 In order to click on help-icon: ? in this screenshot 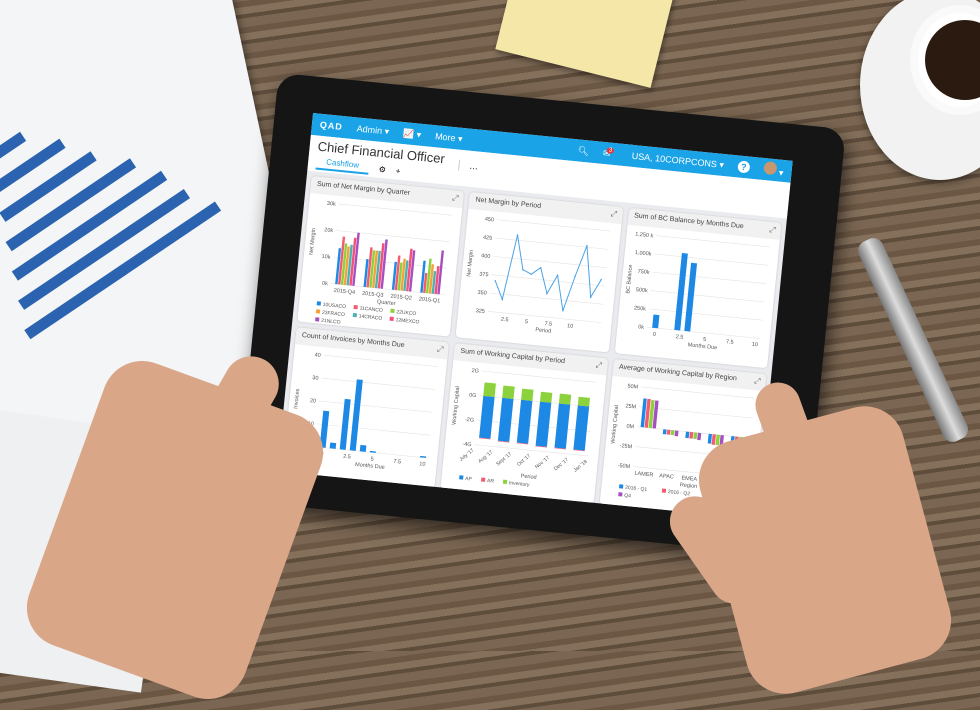, I will do `click(744, 167)`.